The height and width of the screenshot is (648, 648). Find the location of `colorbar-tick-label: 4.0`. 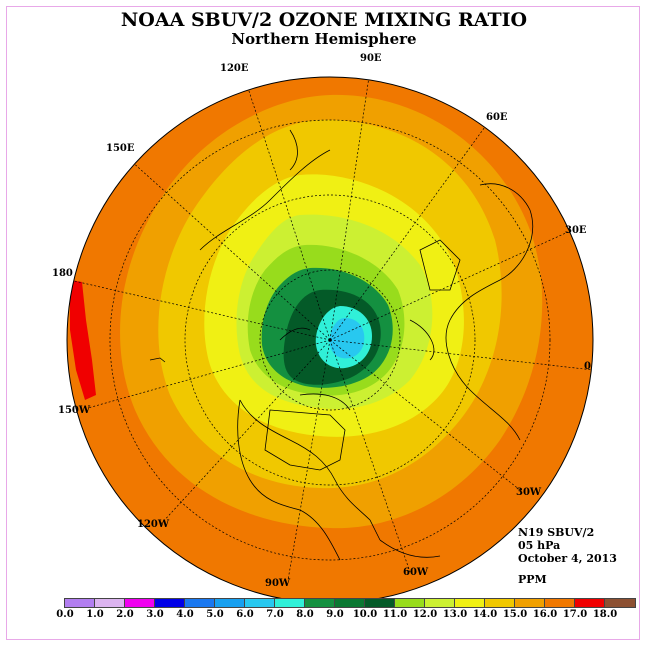

colorbar-tick-label: 4.0 is located at coordinates (185, 614).